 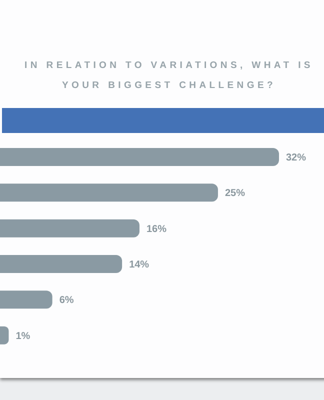 I want to click on data-label: 25%, so click(x=235, y=194).